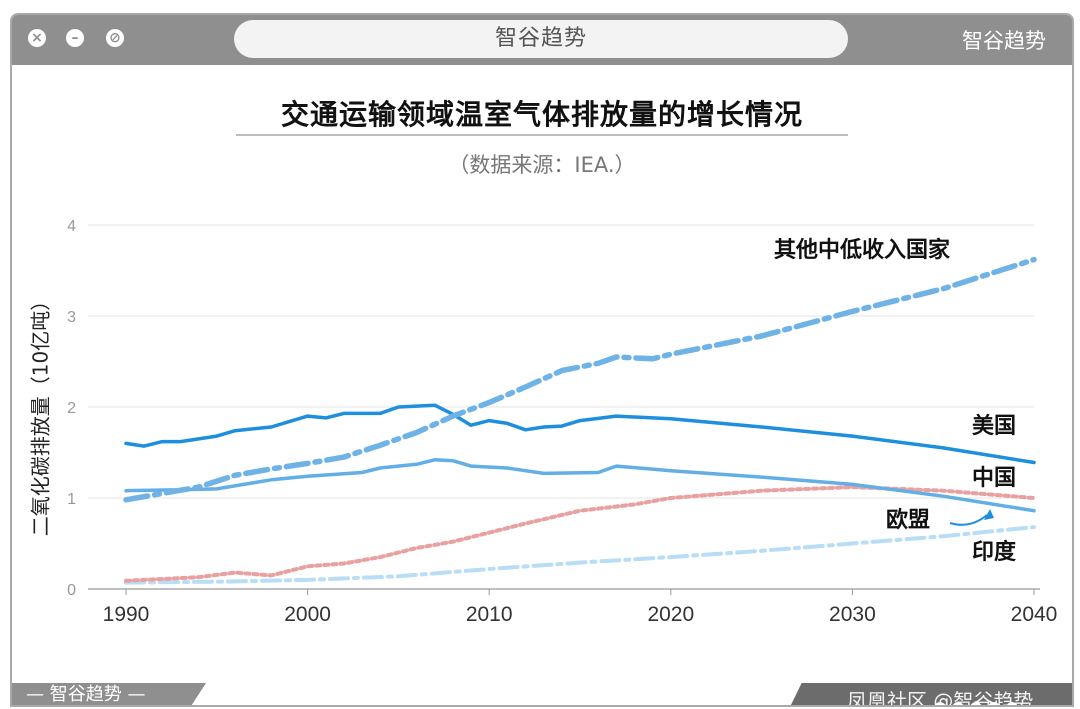 Image resolution: width=1080 pixels, height=709 pixels. I want to click on y-tick-label: 0, so click(71, 590).